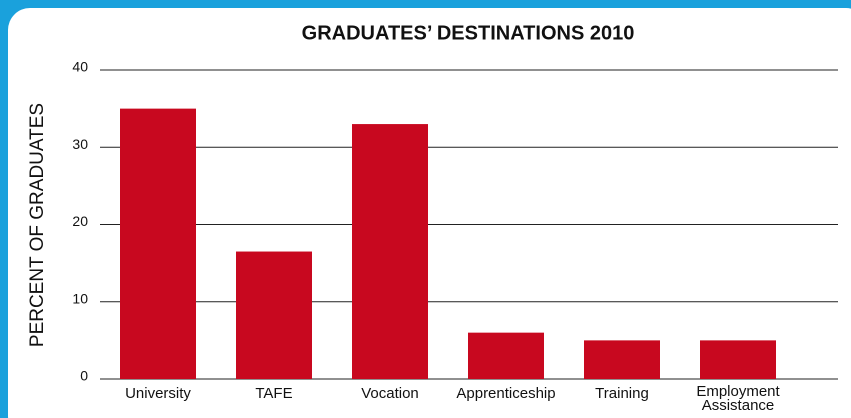 This screenshot has width=851, height=418. Describe the element at coordinates (37, 225) in the screenshot. I see `y-axis-label: PERCENT OF GRADUATES` at that location.